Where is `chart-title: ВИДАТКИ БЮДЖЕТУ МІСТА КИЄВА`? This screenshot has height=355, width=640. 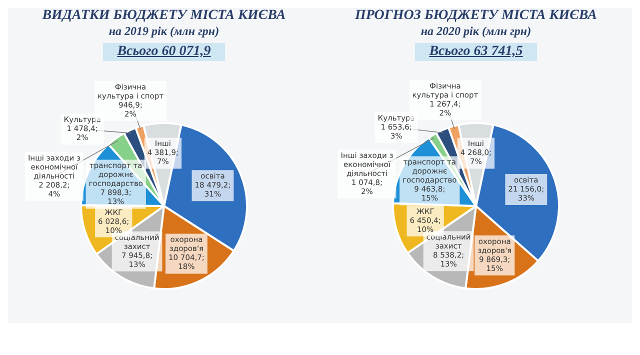
chart-title: ВИДАТКИ БЮДЖЕТУ МІСТА КИЄВА is located at coordinates (164, 16).